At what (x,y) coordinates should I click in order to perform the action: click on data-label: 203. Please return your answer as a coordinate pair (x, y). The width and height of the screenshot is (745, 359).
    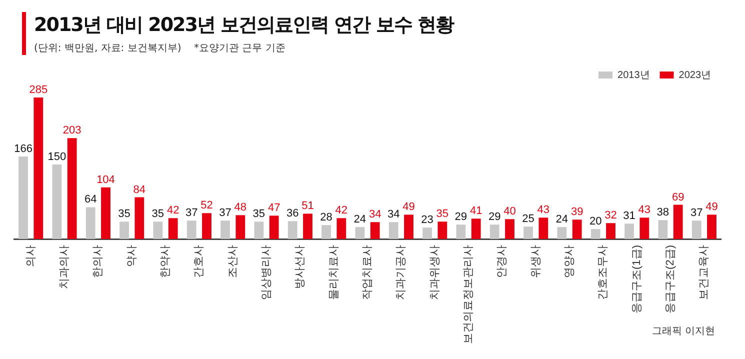
    Looking at the image, I should click on (72, 130).